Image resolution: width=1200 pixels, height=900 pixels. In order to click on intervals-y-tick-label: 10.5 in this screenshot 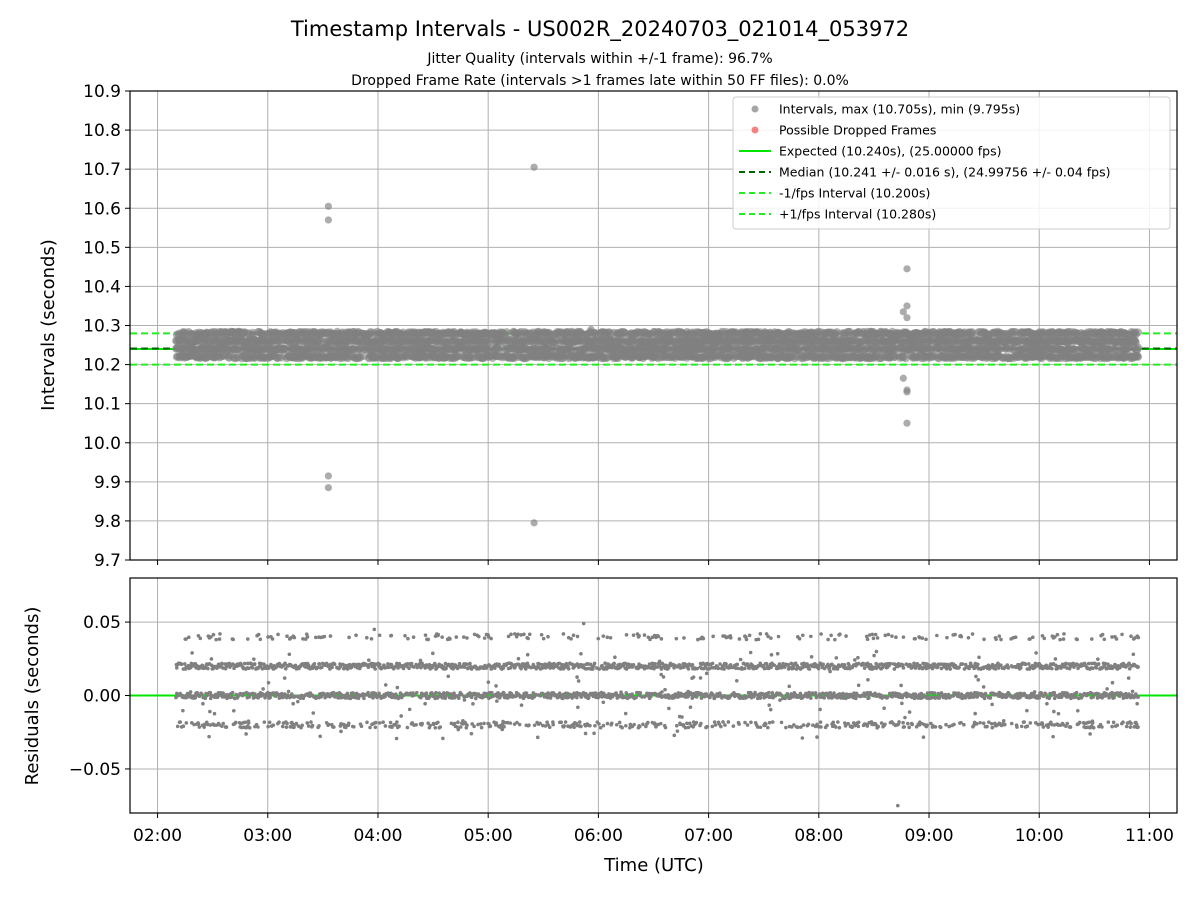, I will do `click(102, 248)`.